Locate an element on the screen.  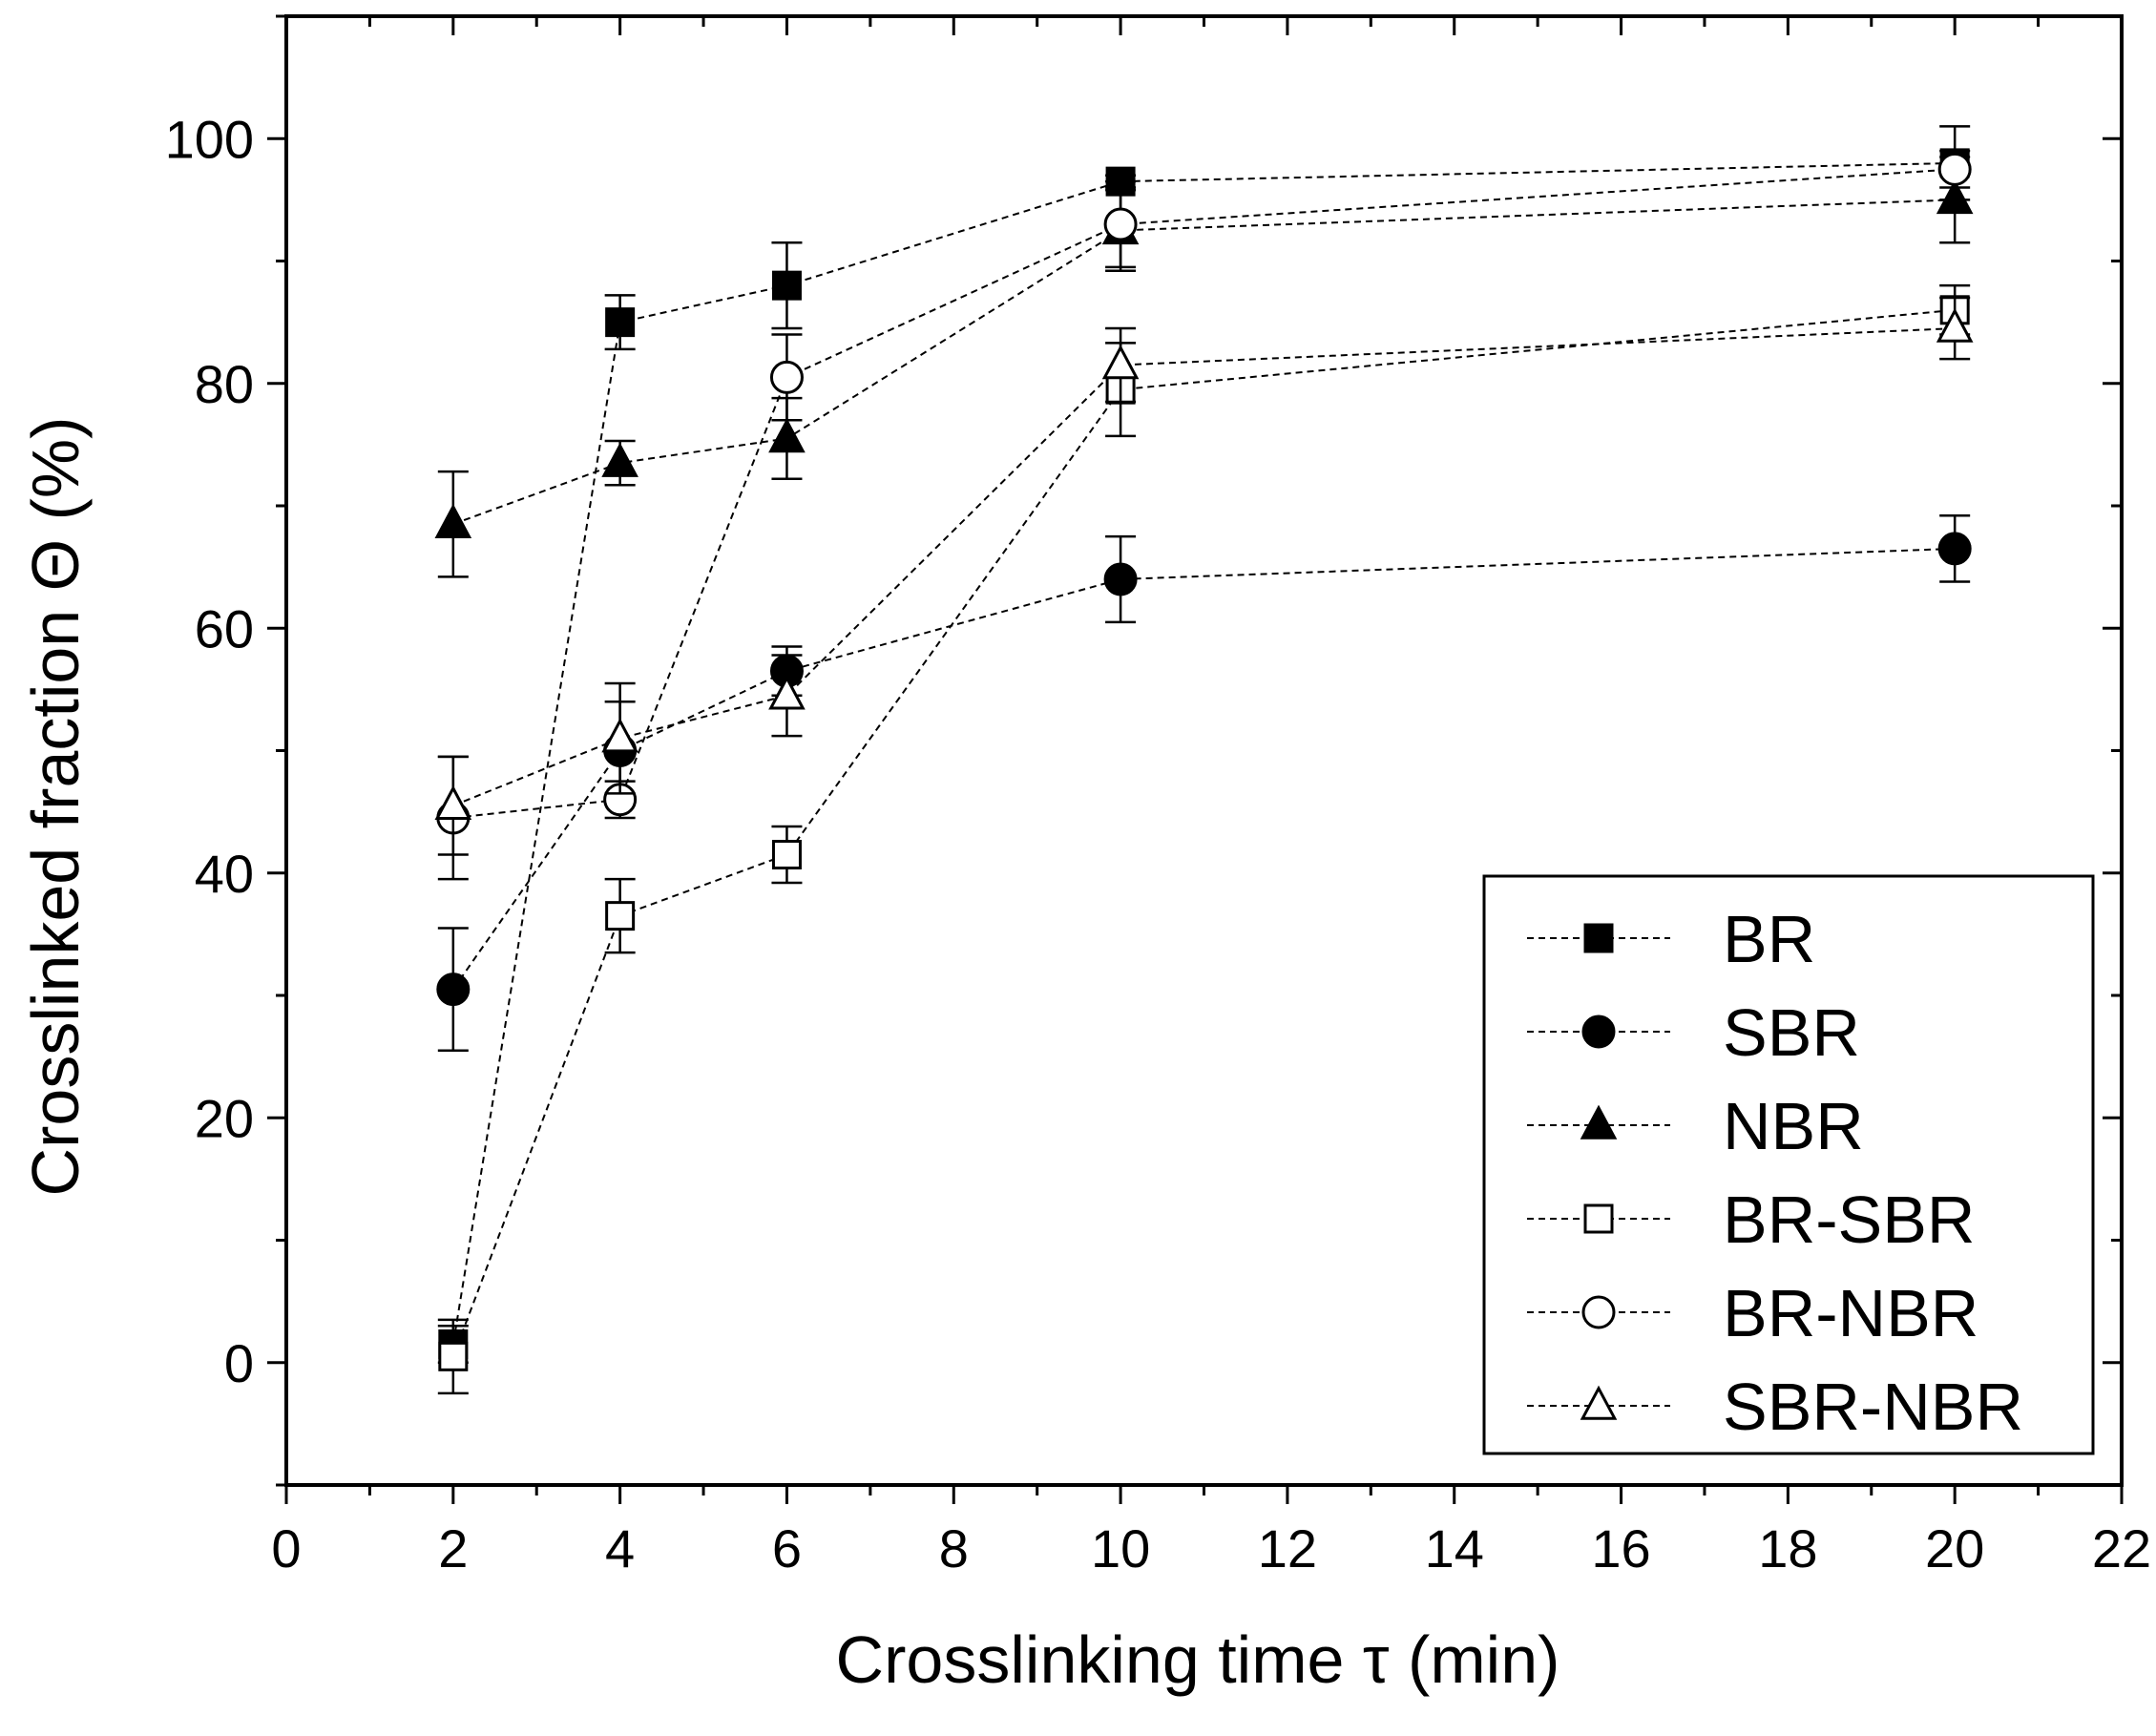
x-tick-label: 2 is located at coordinates (453, 1548).